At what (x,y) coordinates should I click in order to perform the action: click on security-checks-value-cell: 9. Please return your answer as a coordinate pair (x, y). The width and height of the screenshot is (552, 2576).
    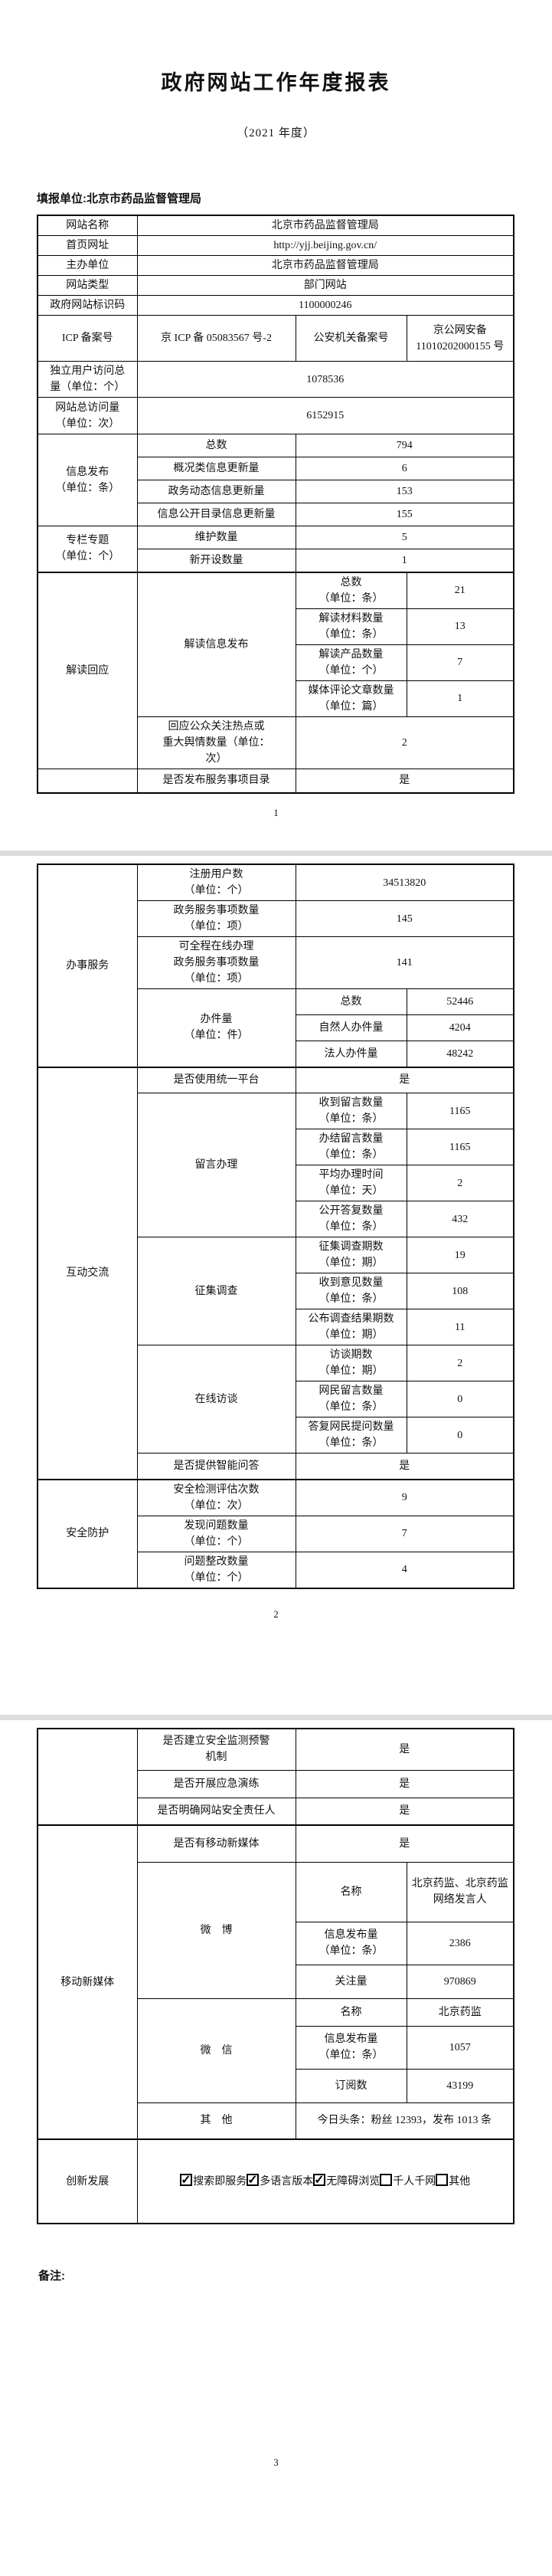
    Looking at the image, I should click on (404, 1497).